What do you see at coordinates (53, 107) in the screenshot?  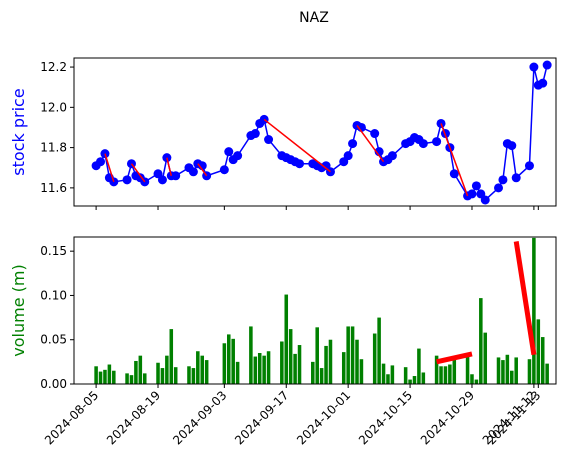 I see `y-tick-label: 12.0` at bounding box center [53, 107].